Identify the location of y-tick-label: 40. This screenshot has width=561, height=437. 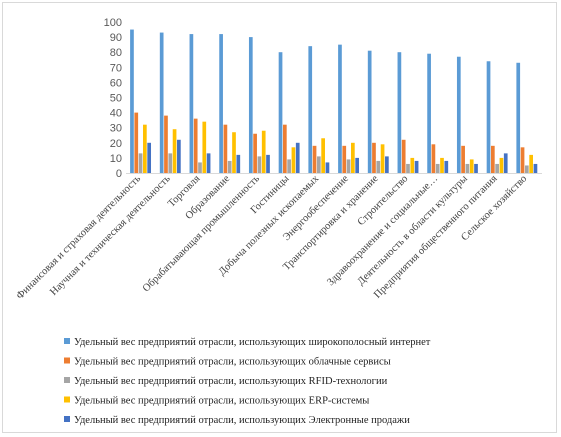
(116, 114).